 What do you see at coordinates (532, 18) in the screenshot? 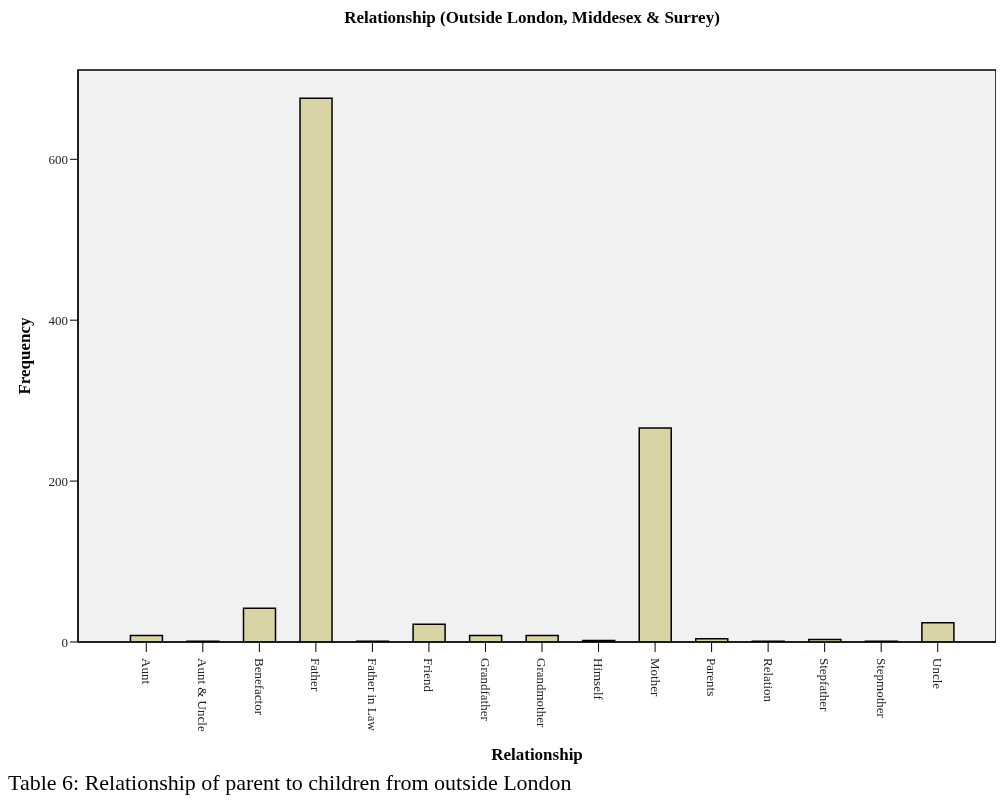
I see `chart-title: Relationship (Outside London, Middesex & Surrey)` at bounding box center [532, 18].